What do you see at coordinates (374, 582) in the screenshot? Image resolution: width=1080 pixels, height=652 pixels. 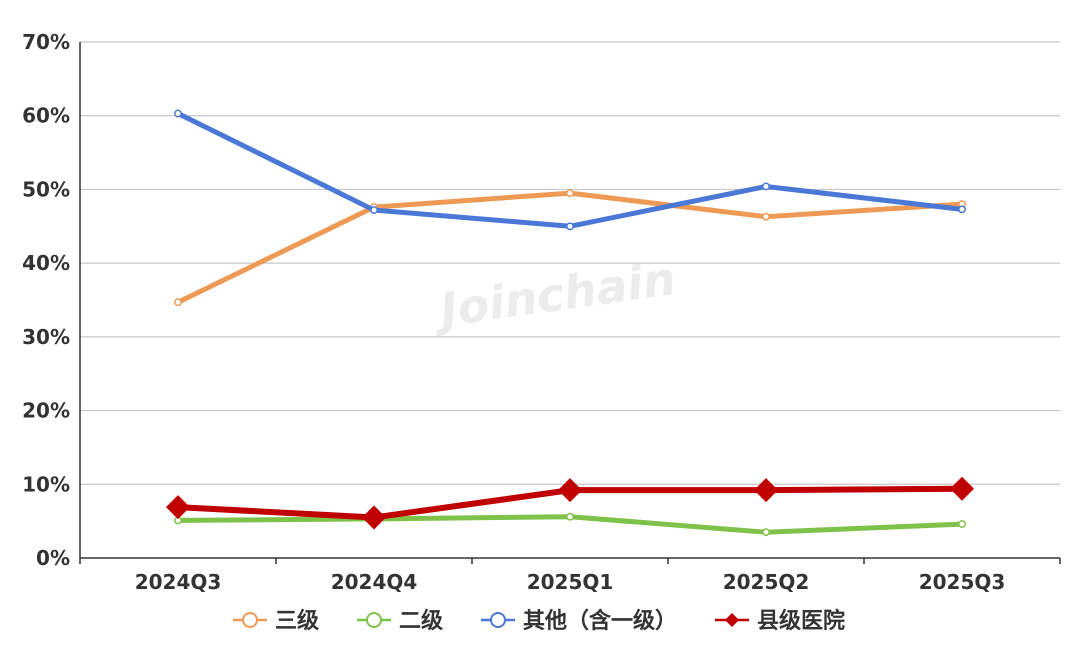 I see `x-tick-label: 2024Q4` at bounding box center [374, 582].